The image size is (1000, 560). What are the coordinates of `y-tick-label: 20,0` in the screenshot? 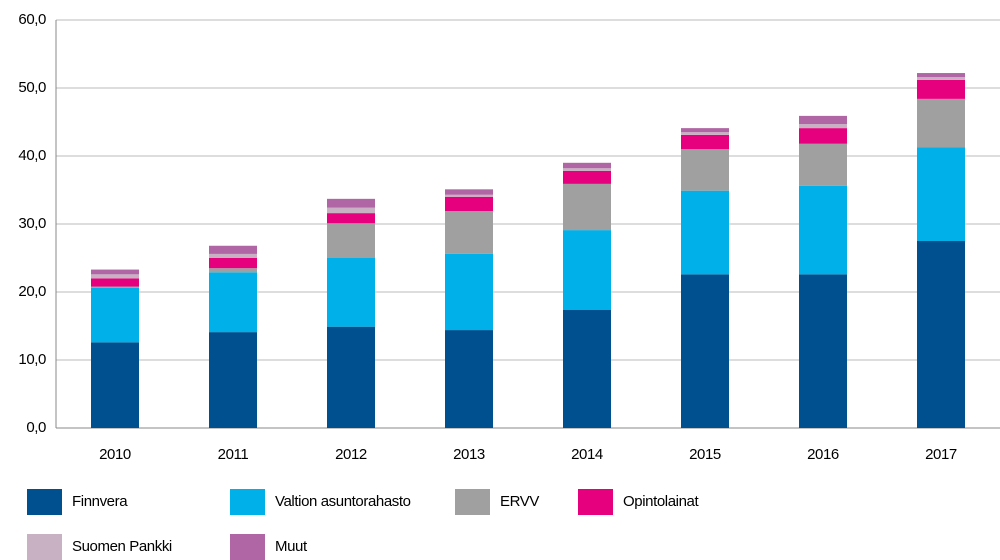 It's located at (32, 291).